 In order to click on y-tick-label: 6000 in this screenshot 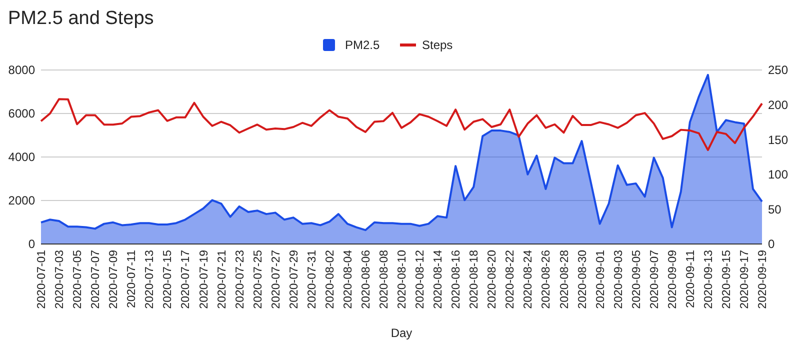, I will do `click(22, 113)`.